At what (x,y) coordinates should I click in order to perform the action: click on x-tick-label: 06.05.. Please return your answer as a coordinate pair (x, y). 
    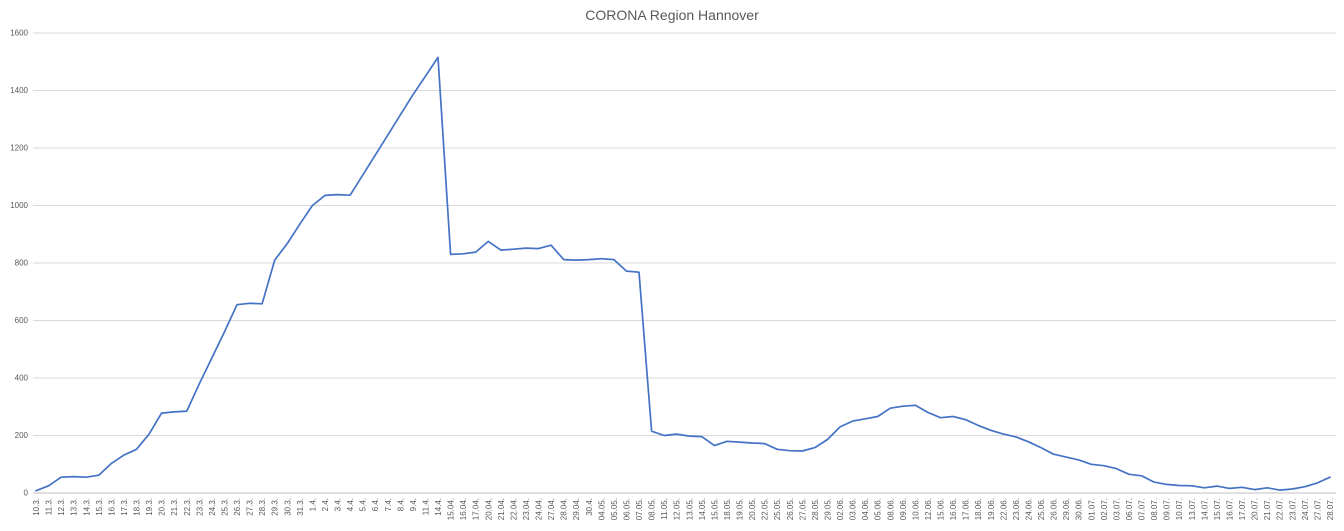
    Looking at the image, I should click on (626, 509).